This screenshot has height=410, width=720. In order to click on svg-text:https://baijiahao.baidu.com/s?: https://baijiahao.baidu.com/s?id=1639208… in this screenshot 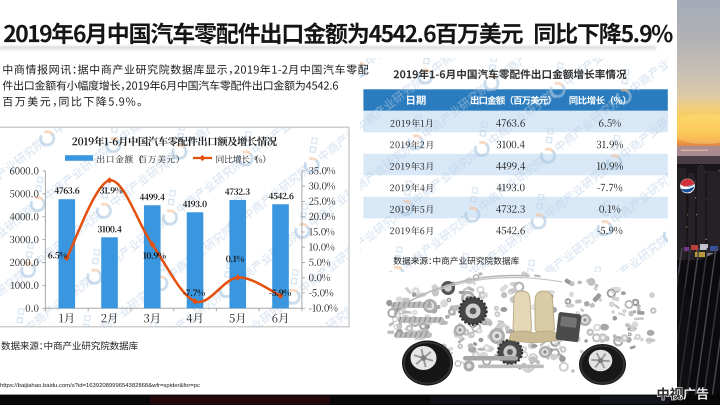, I will do `click(100, 386)`.